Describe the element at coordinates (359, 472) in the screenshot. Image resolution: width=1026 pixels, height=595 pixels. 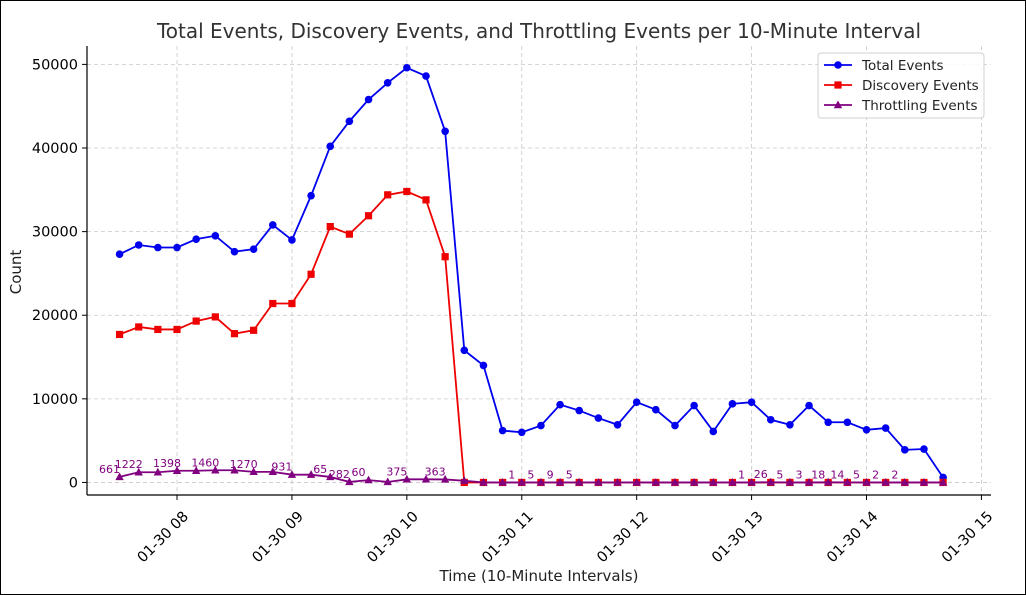
I see `data-label: 60` at that location.